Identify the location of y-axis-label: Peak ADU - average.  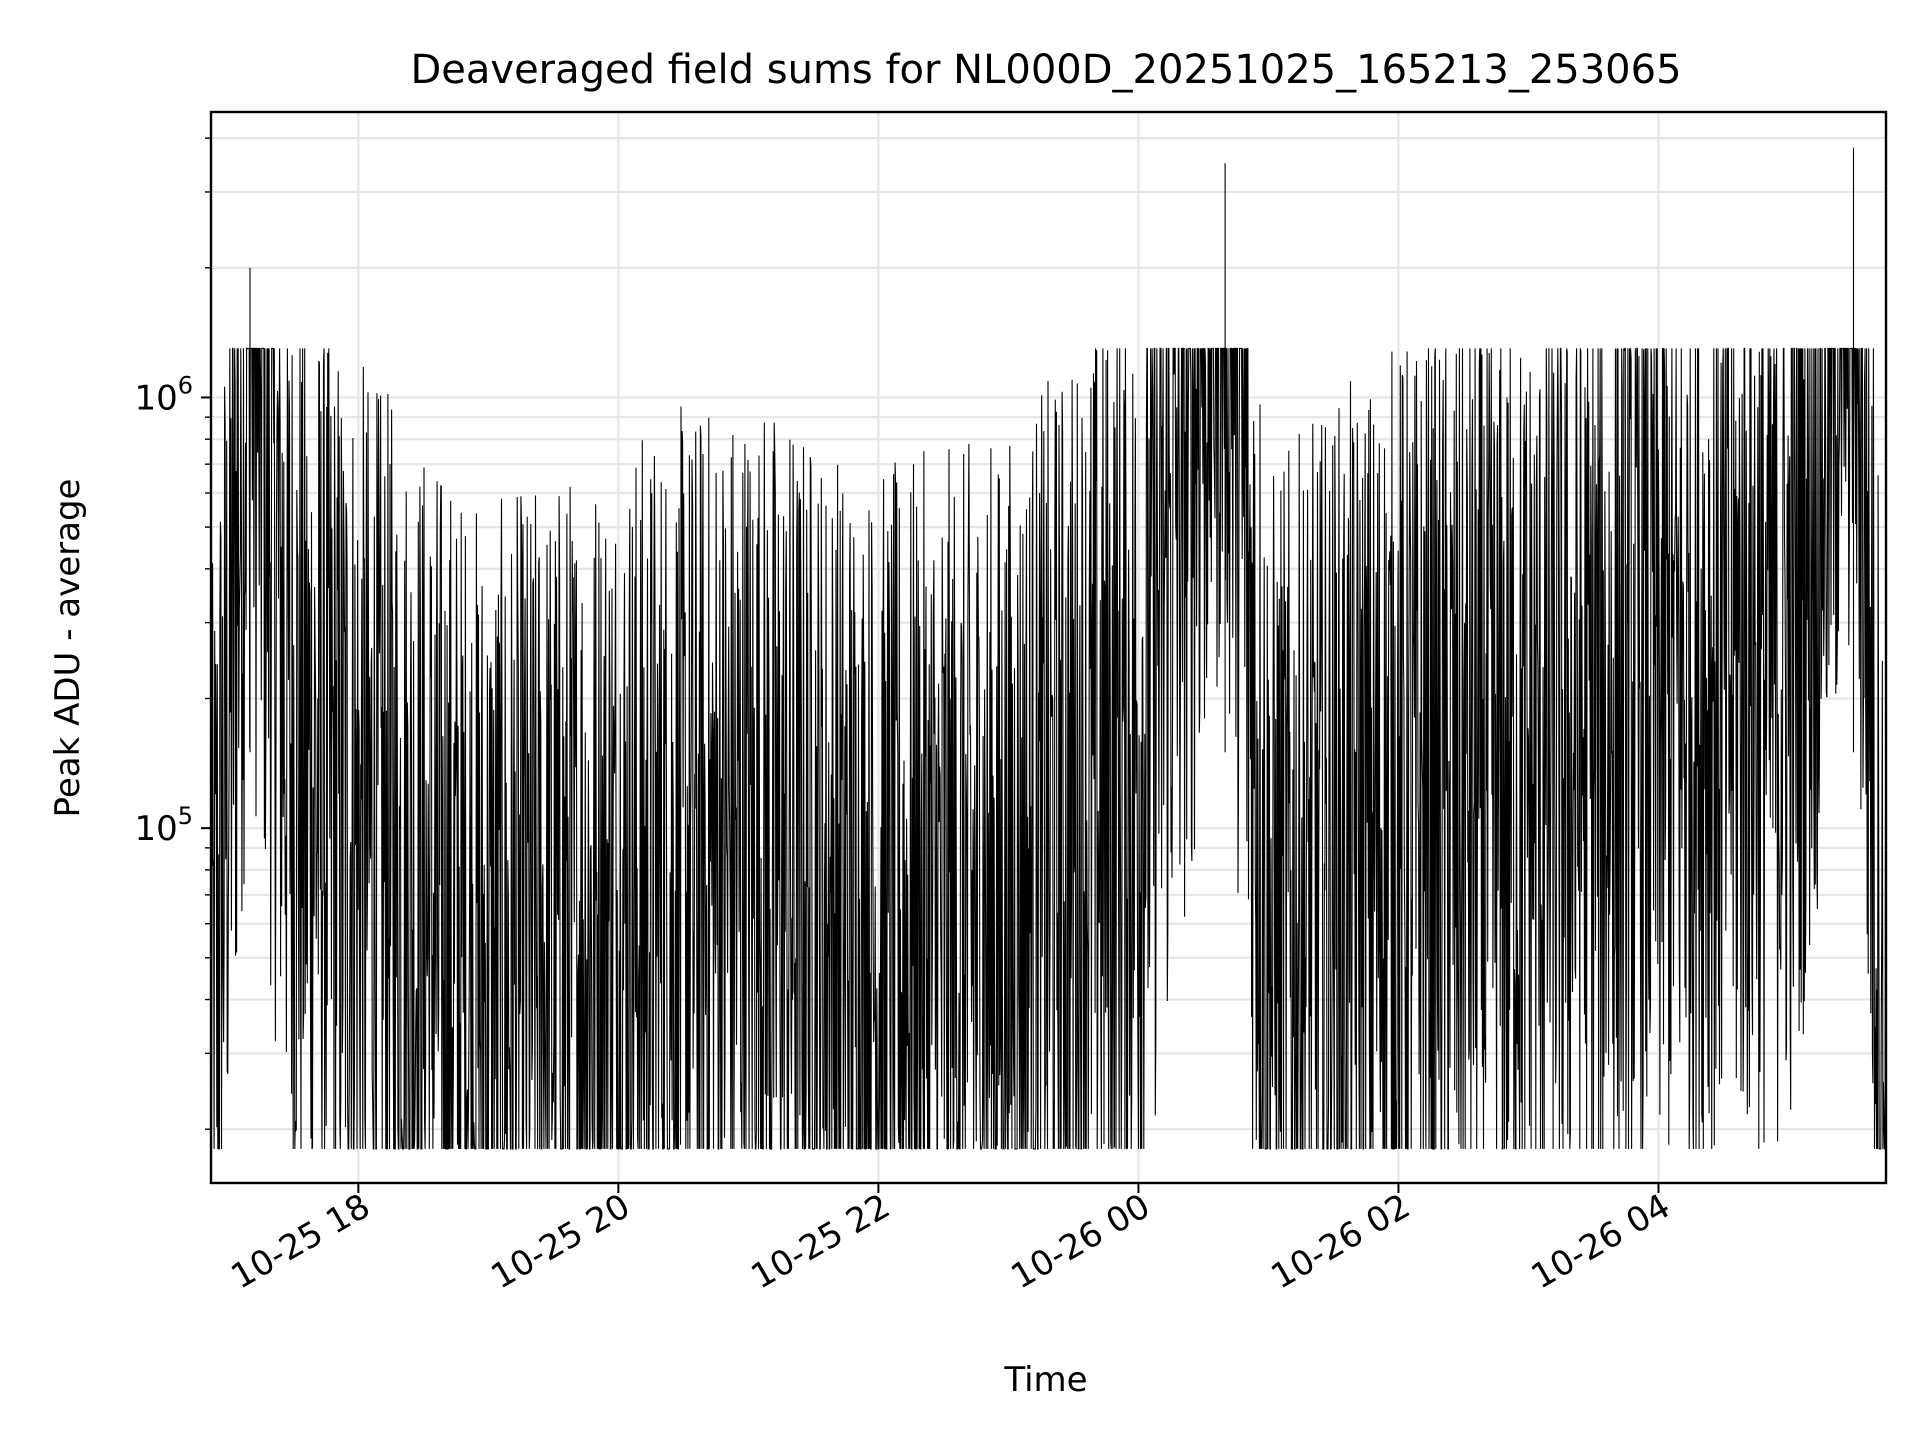
(68, 648).